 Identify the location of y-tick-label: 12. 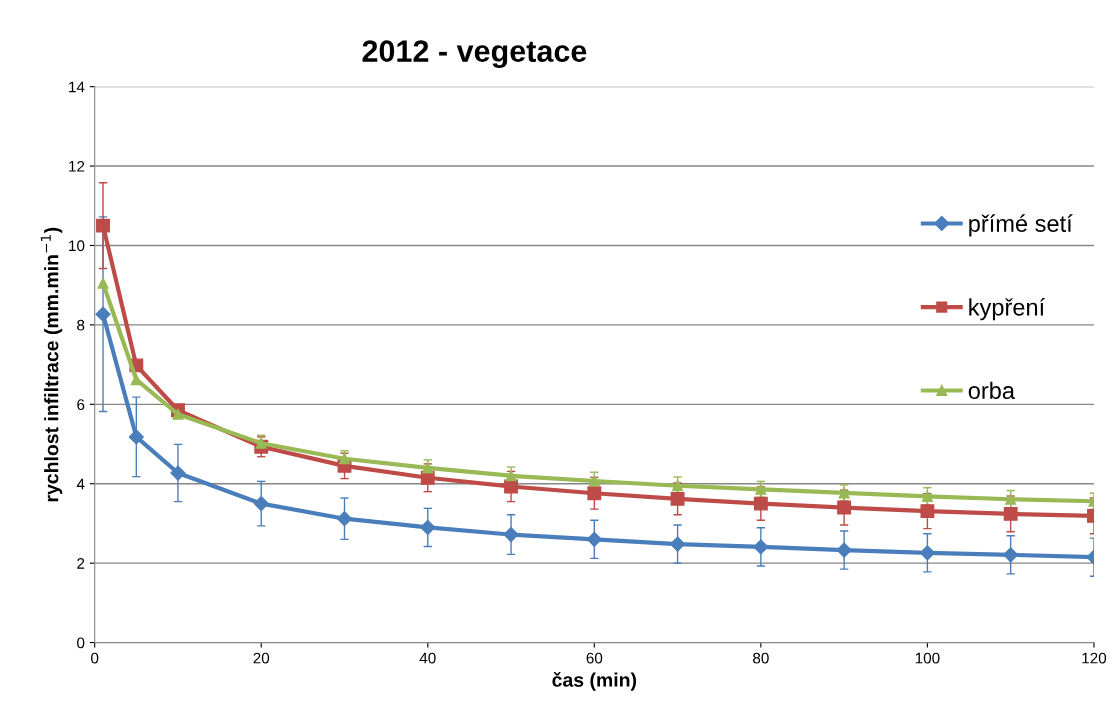
(77, 166).